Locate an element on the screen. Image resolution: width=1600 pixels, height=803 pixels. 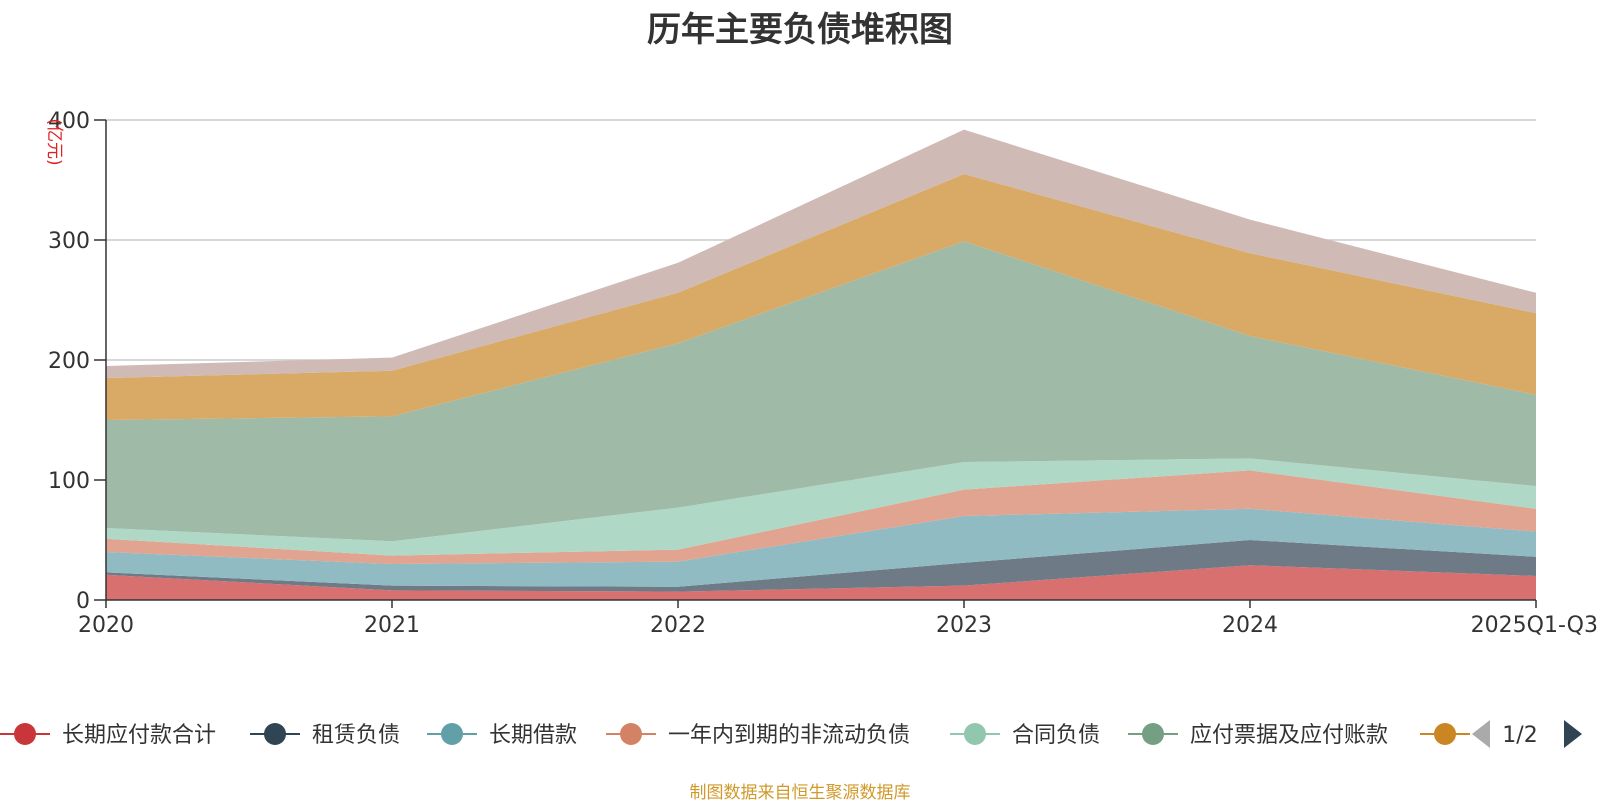
x-tick-label: 2023 is located at coordinates (964, 625).